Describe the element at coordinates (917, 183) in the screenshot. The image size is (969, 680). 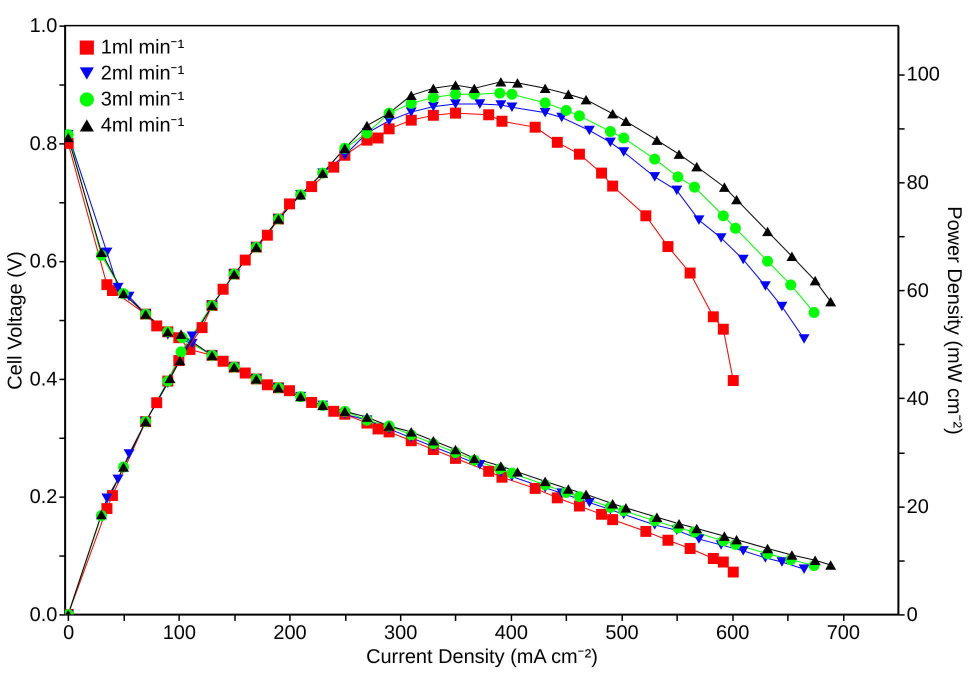
I see `y2-tick-label: 80` at that location.